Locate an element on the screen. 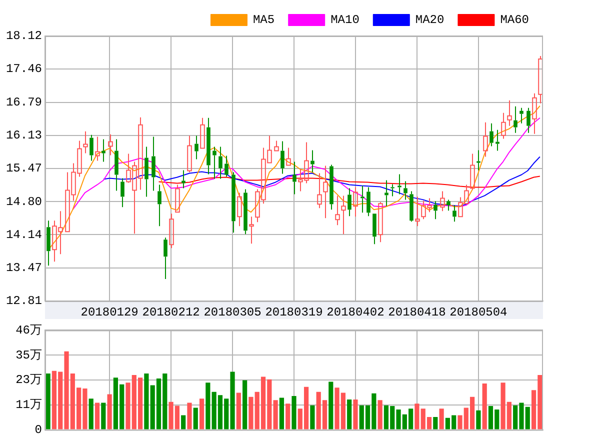 The image size is (600, 440). y-tick-label: 18.12 is located at coordinates (24, 36).